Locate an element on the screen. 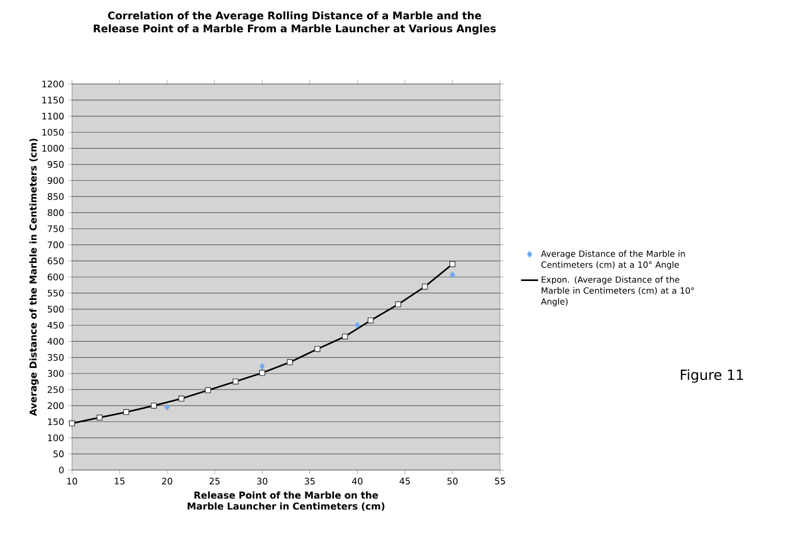  legend-label: Average Distance of the Marble in Centimeters (cm) at a 10° Angle is located at coordinates (612, 260).